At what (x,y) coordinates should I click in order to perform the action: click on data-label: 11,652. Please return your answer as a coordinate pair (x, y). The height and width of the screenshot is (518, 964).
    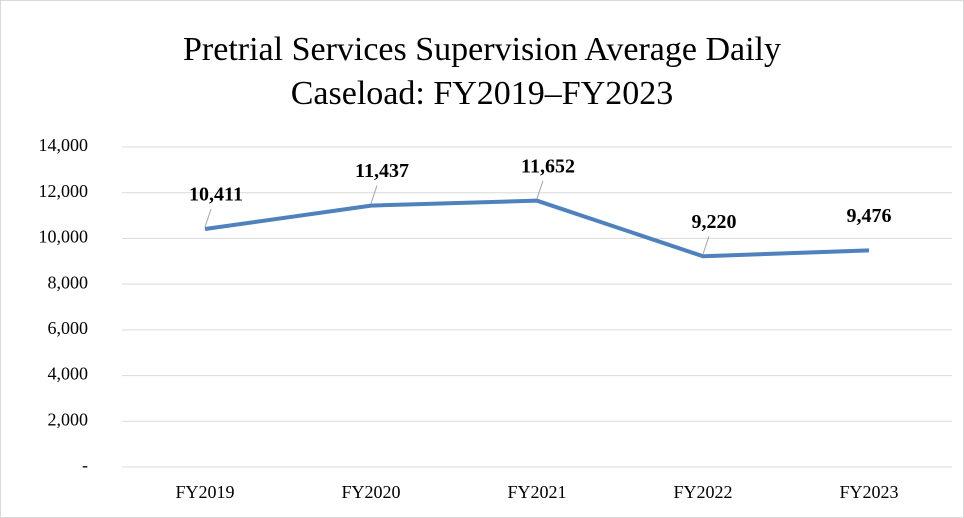
    Looking at the image, I should click on (548, 166).